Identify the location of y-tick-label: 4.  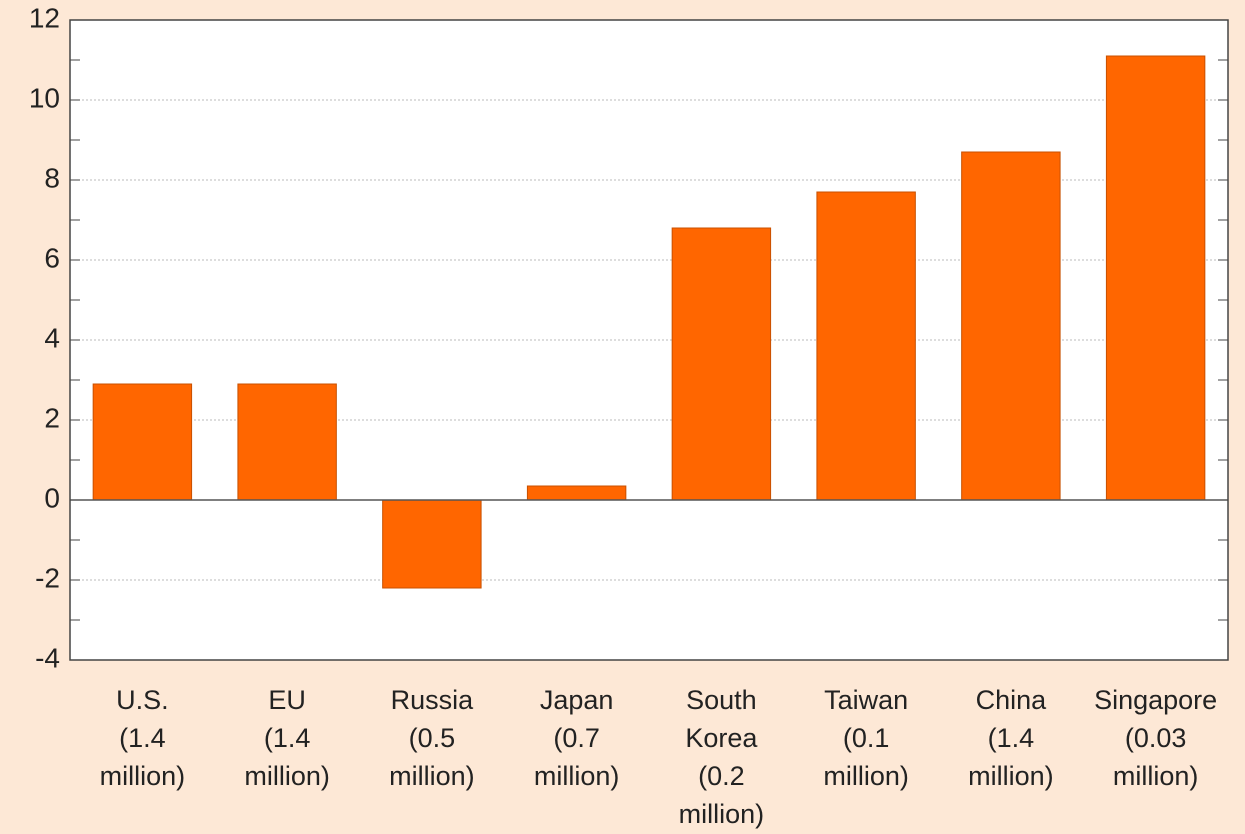
(52, 337).